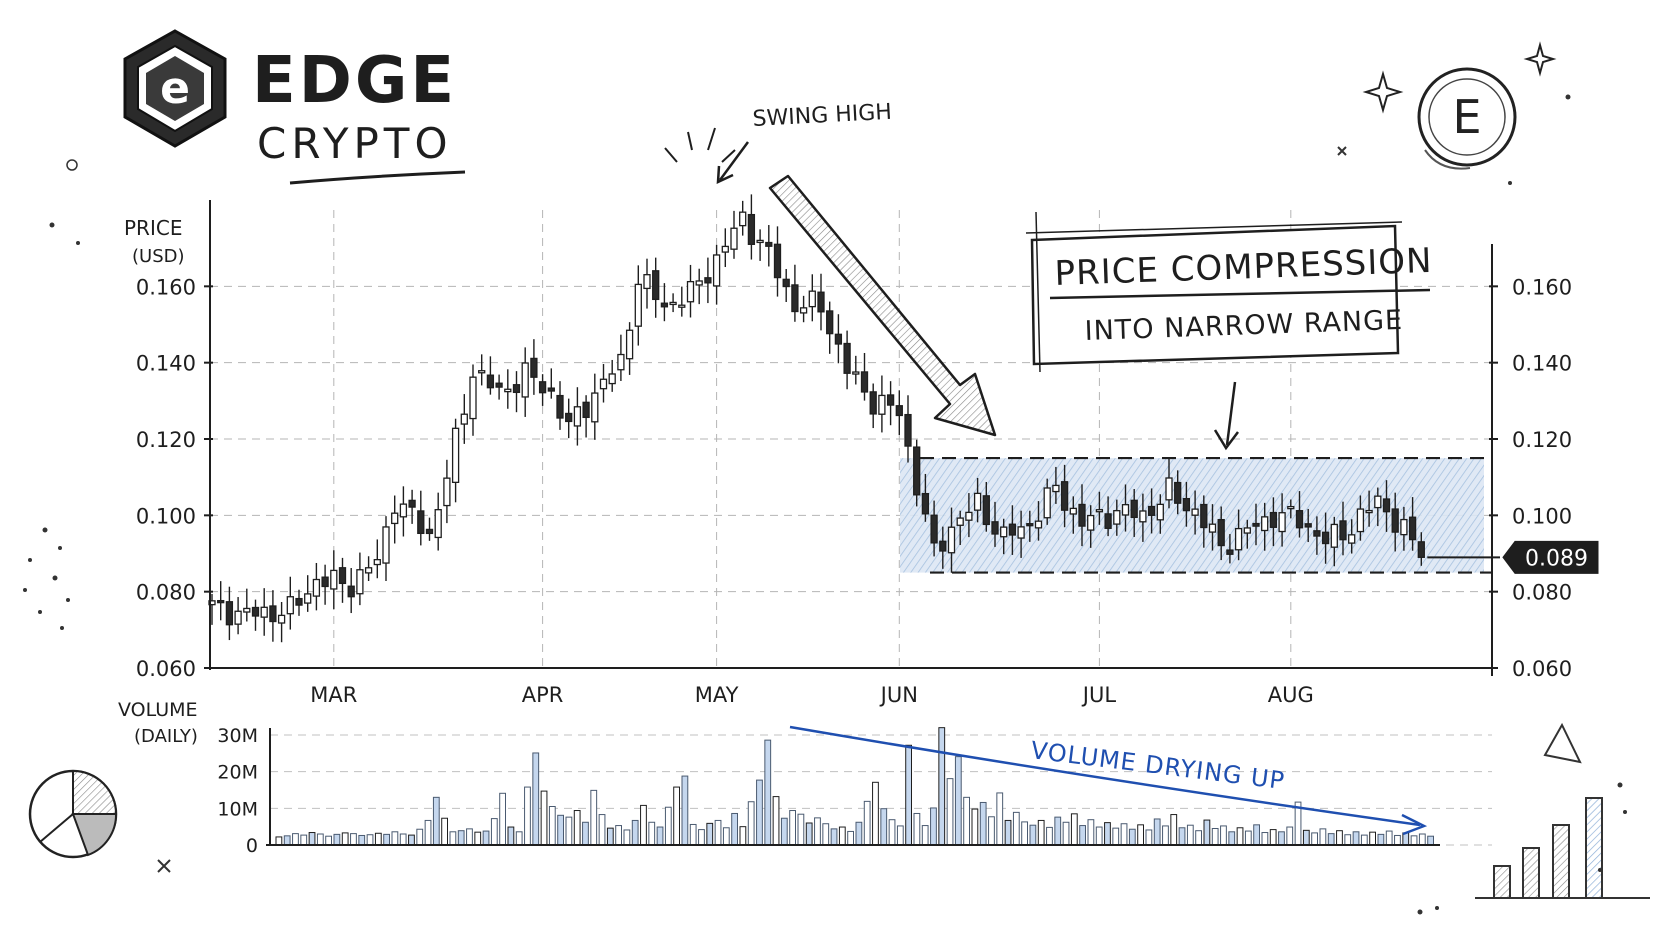 The image size is (1672, 941). I want to click on price-y-tick-right: 0.120, so click(1542, 440).